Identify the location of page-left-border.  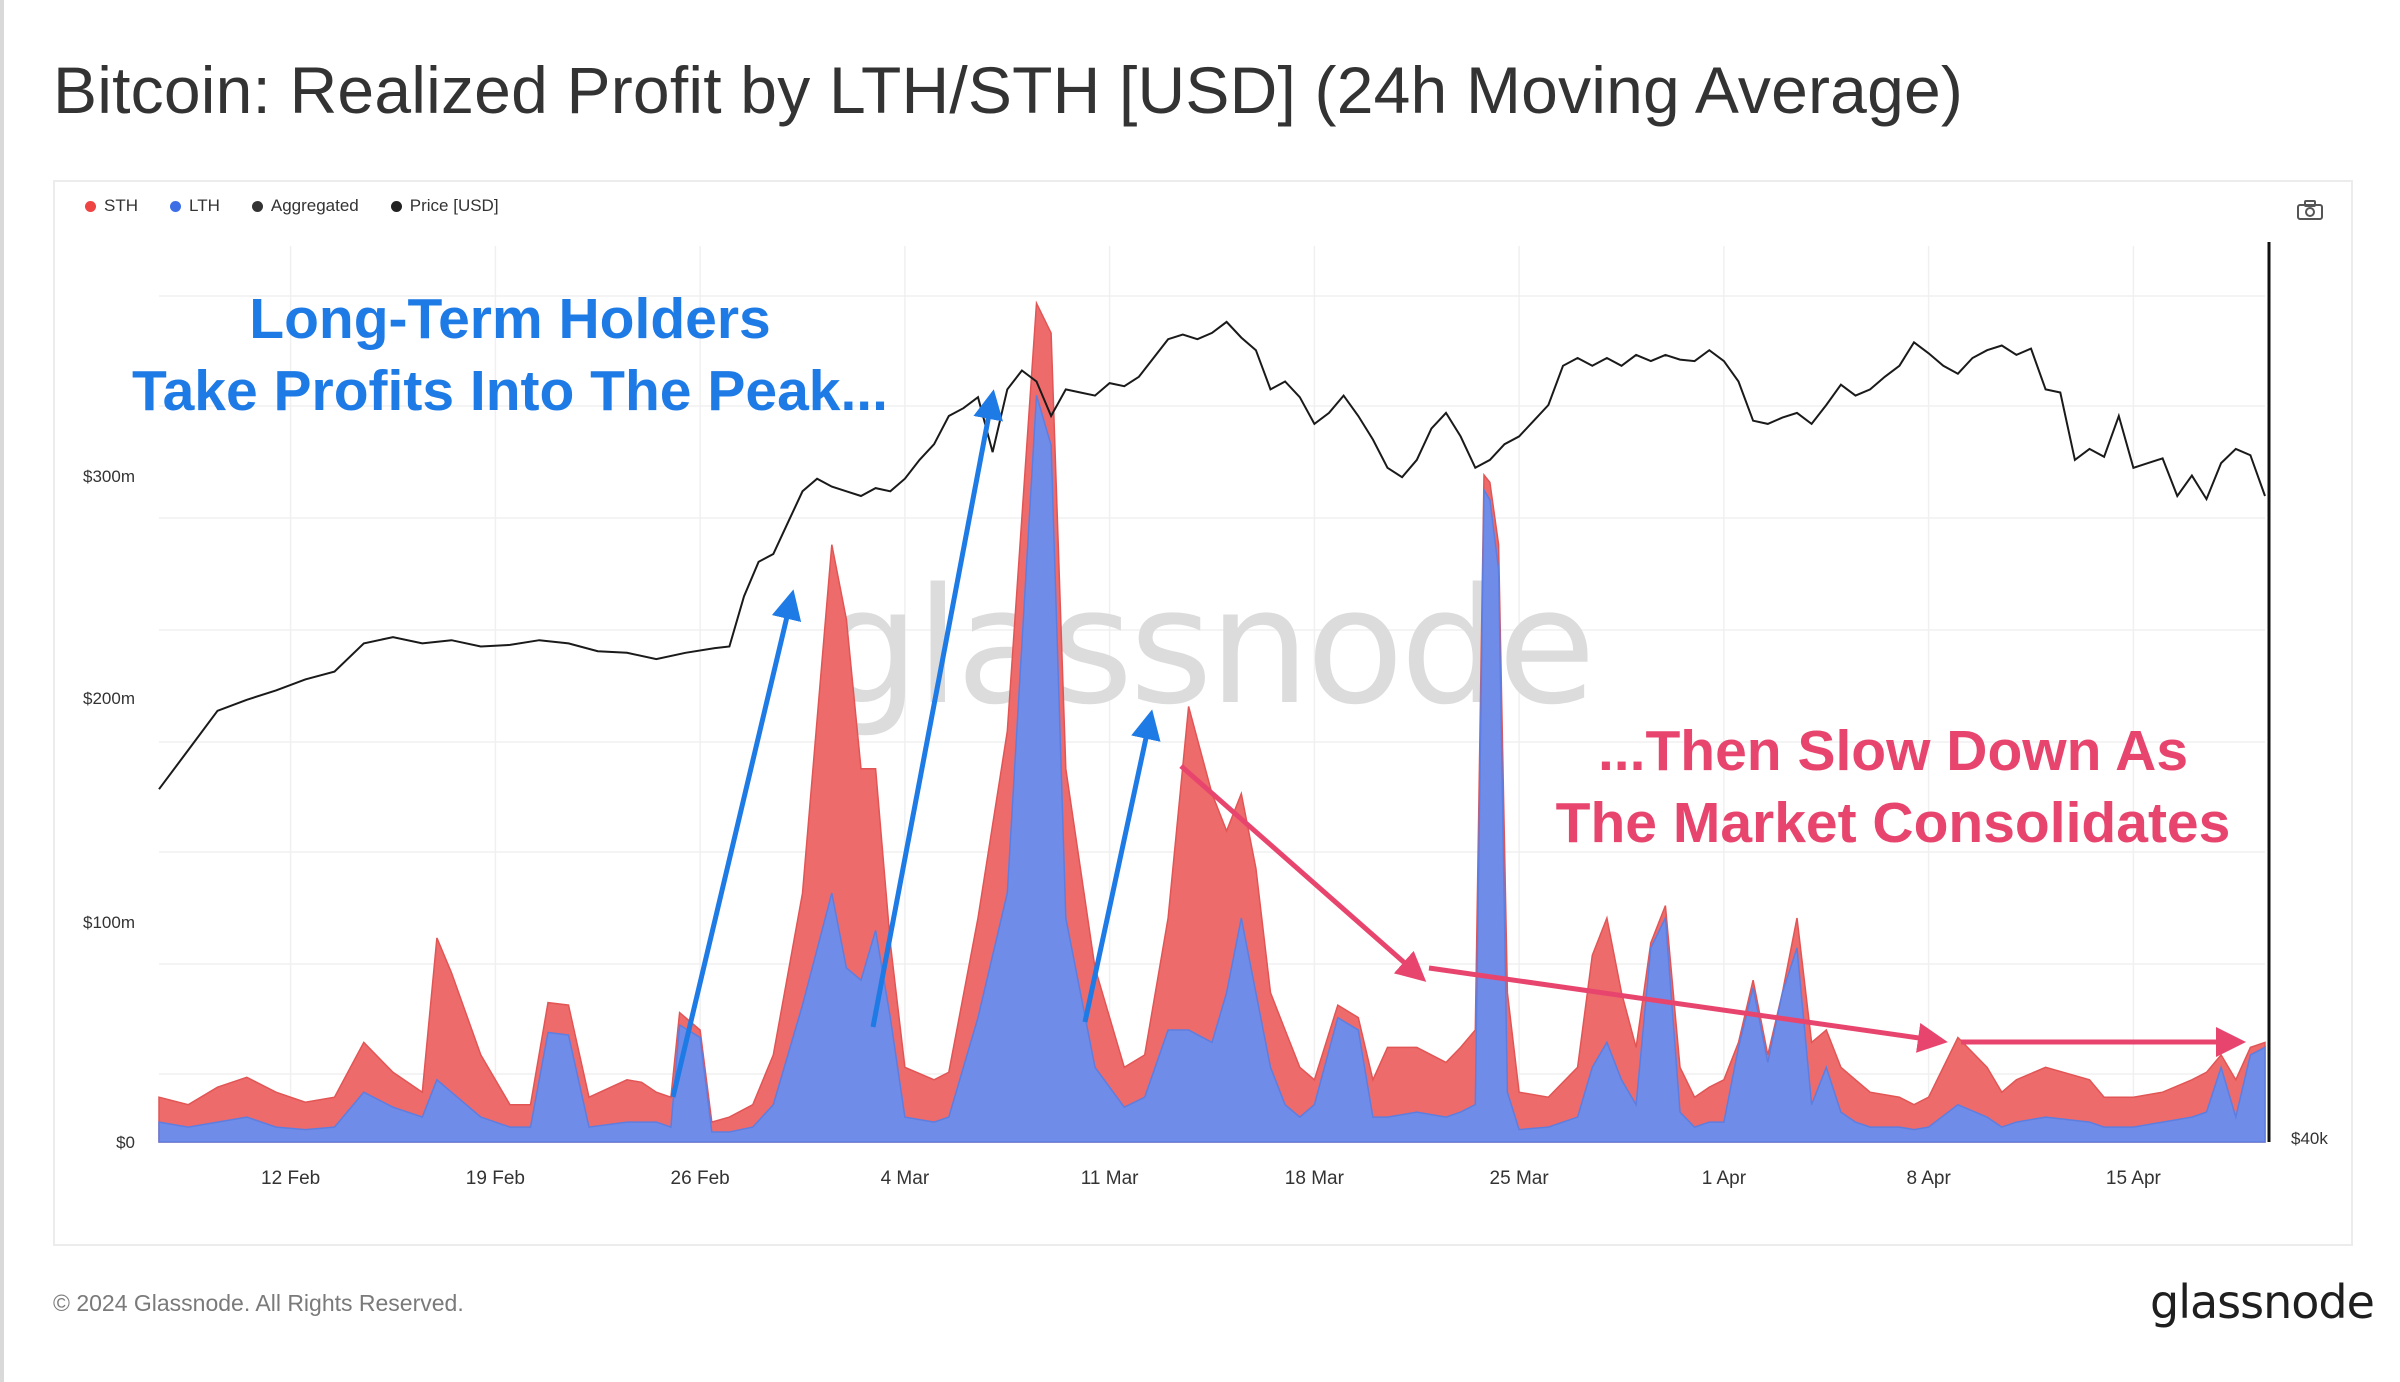
(2, 691).